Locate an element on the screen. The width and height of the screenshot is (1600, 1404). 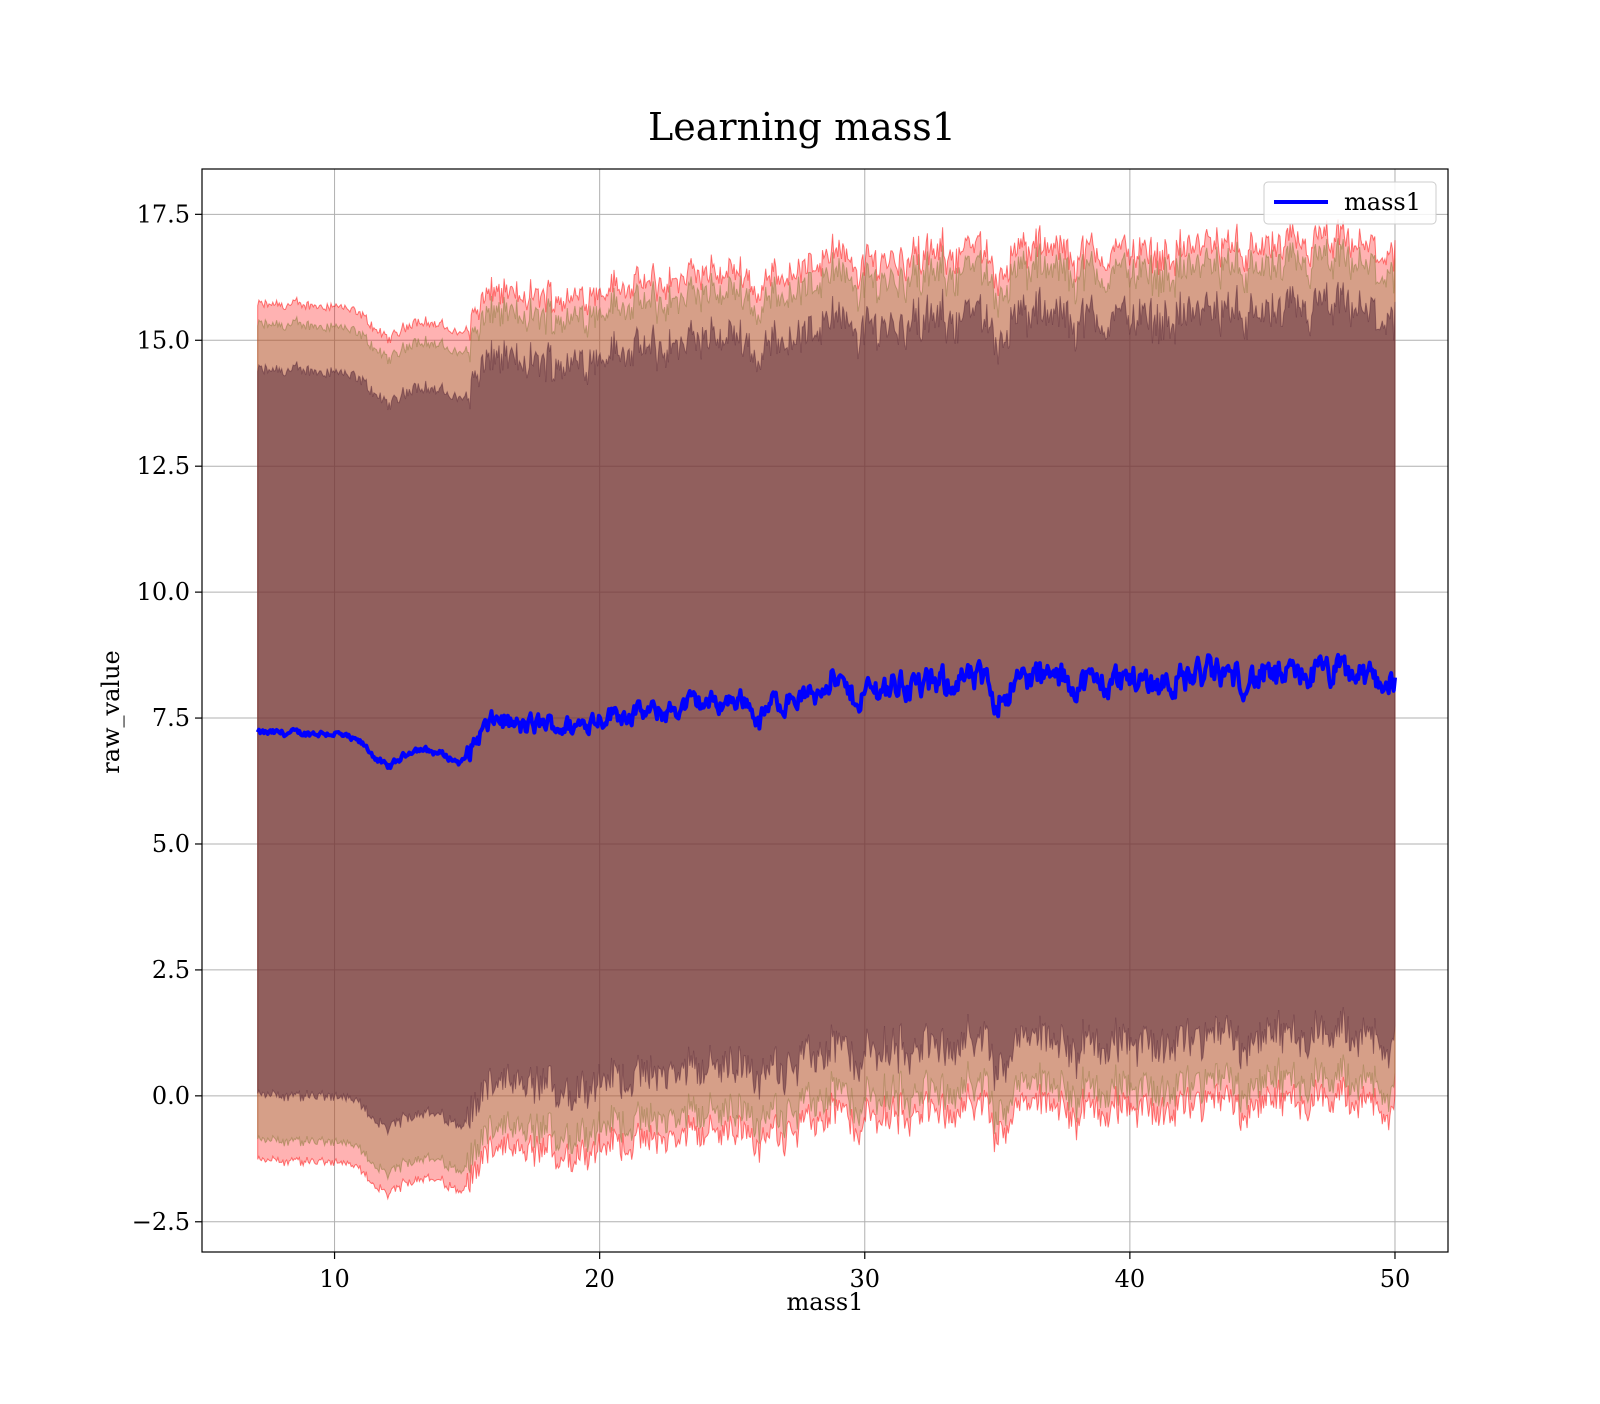
x-tick-label: 10 is located at coordinates (334, 1279).